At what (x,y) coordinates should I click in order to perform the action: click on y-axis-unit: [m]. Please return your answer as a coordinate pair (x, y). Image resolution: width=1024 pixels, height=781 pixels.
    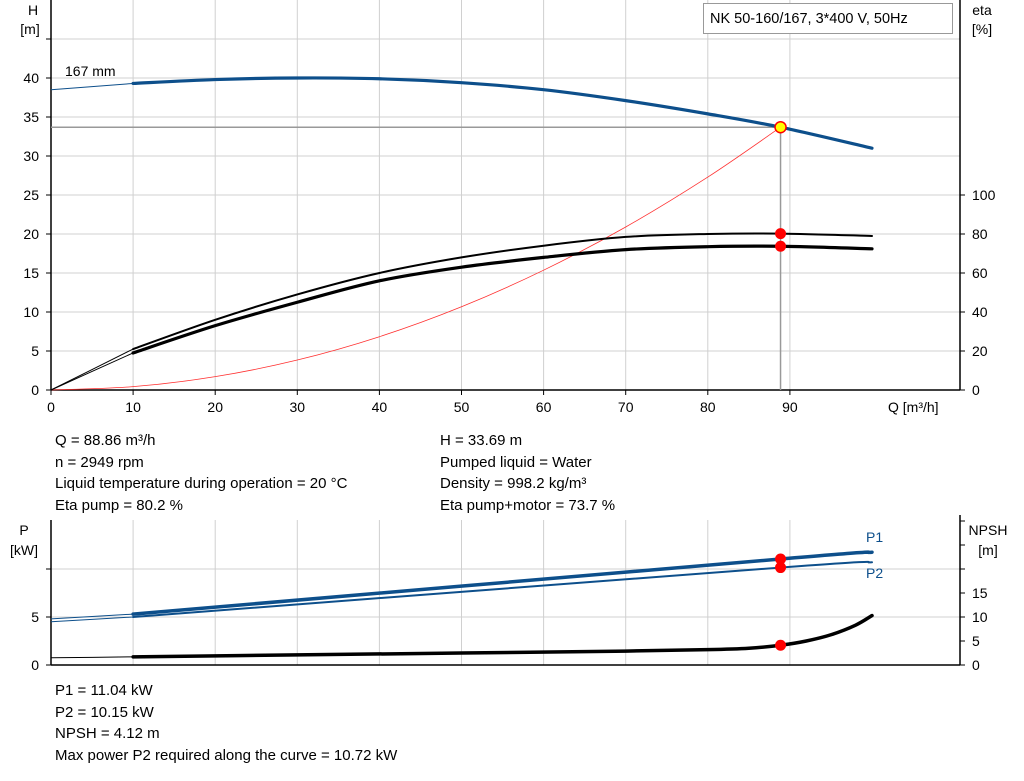
    Looking at the image, I should click on (29, 29).